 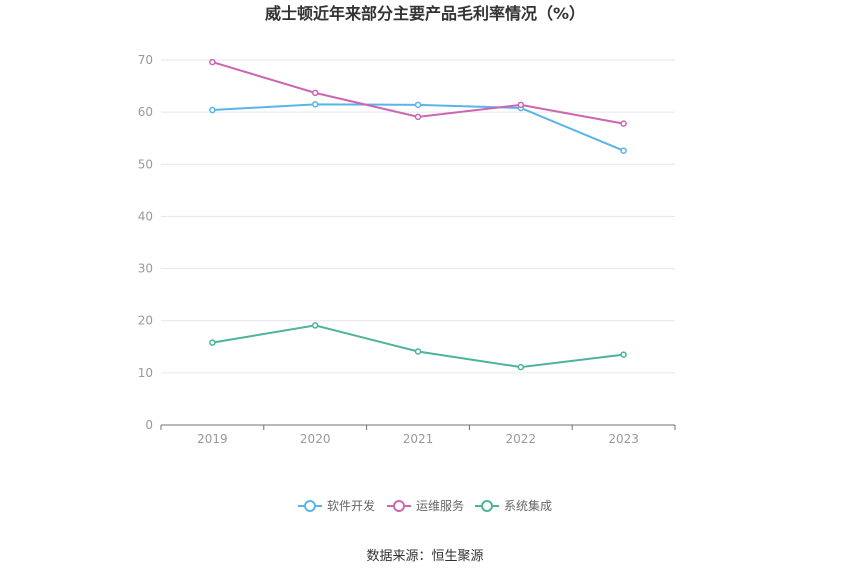 I want to click on y-tick-label: 60, so click(x=145, y=112).